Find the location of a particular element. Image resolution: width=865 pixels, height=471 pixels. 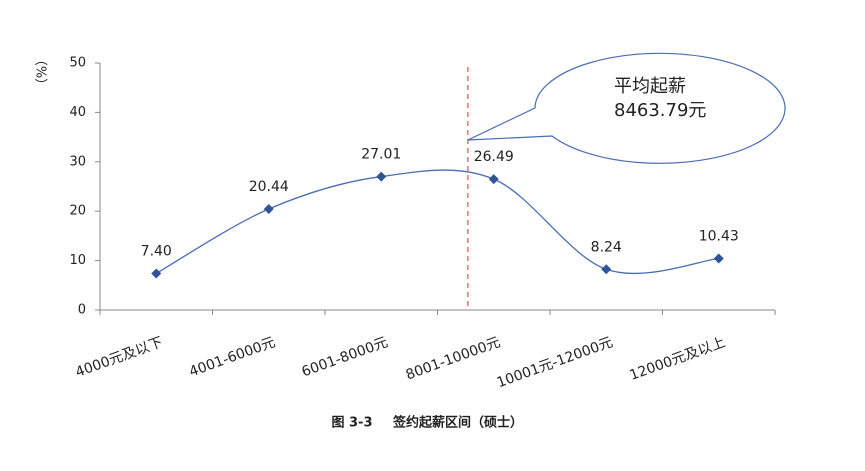

y-axis-label: （%） is located at coordinates (40, 72).